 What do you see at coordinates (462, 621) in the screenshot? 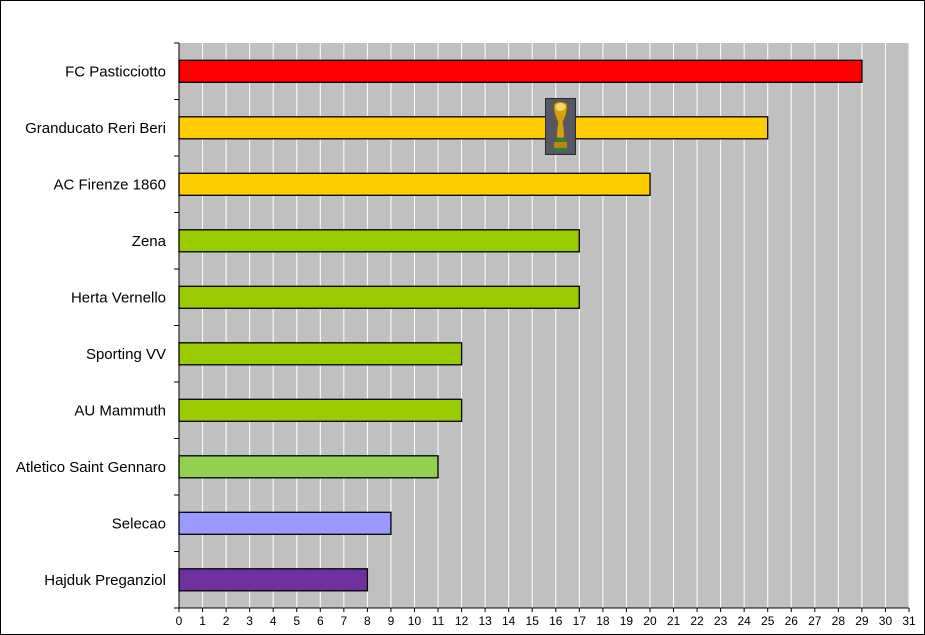
I see `x-tick-label: 12` at bounding box center [462, 621].